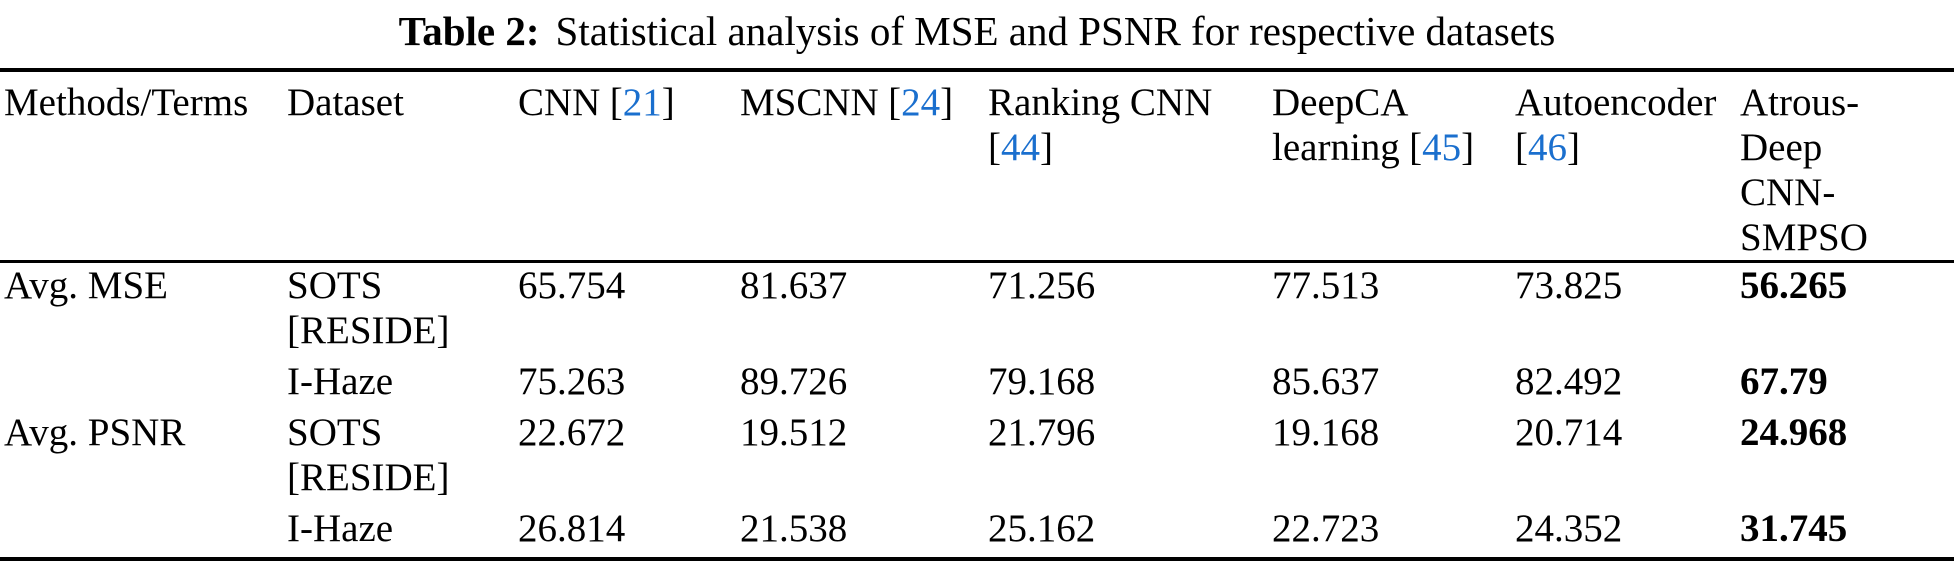  What do you see at coordinates (1627, 147) in the screenshot?
I see `citation-group: [46]` at bounding box center [1627, 147].